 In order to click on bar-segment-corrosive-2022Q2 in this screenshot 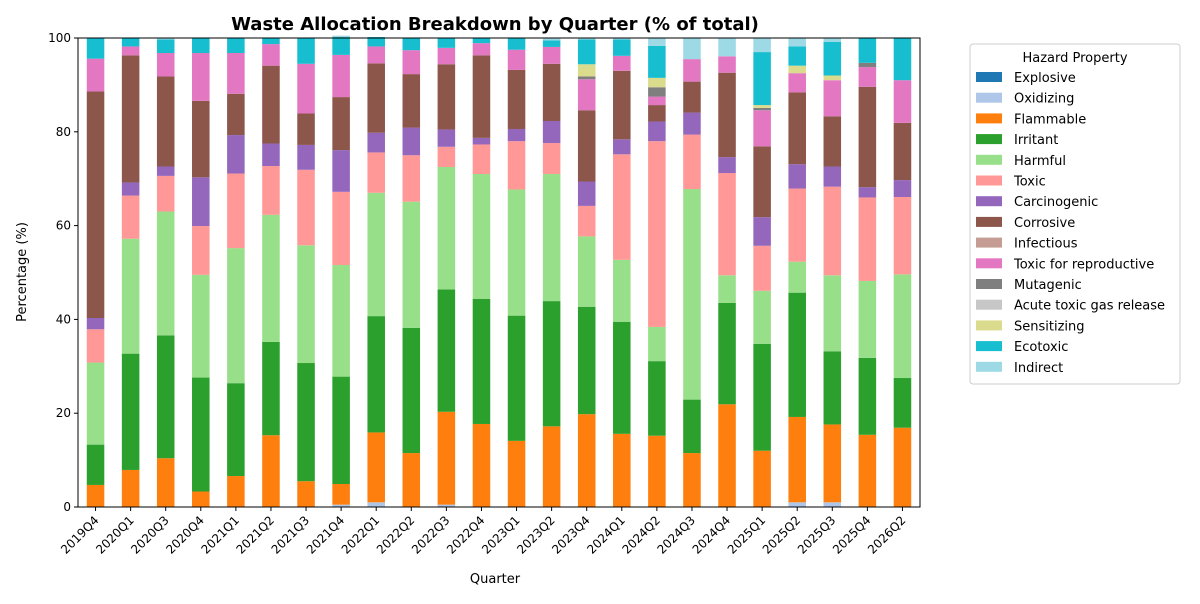, I will do `click(412, 100)`.